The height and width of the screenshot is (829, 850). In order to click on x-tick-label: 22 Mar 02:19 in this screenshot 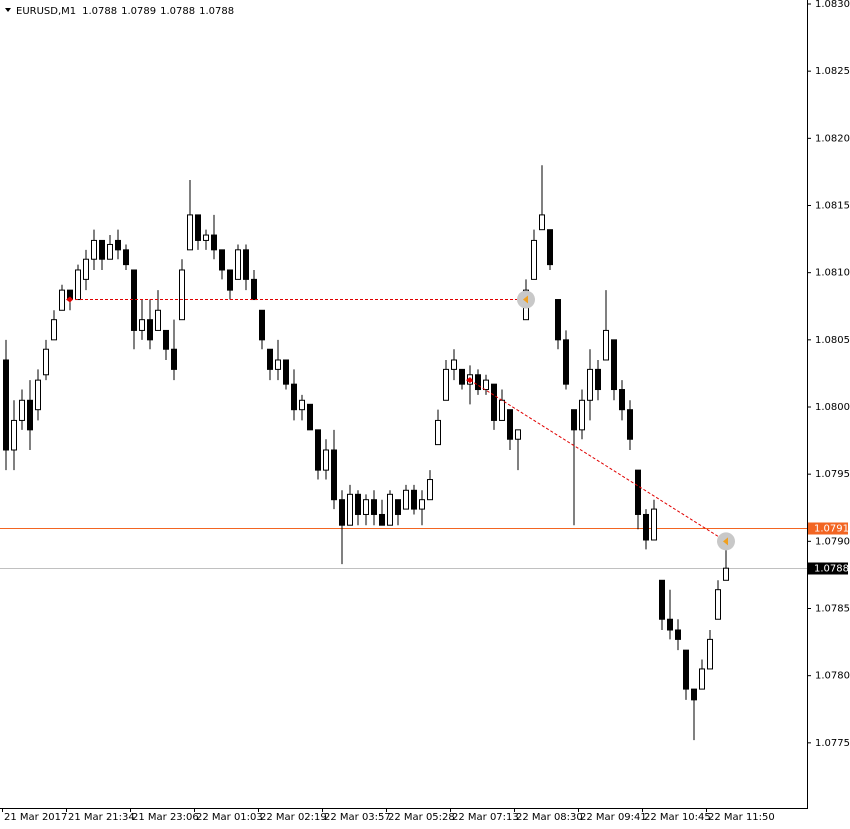, I will do `click(293, 817)`.